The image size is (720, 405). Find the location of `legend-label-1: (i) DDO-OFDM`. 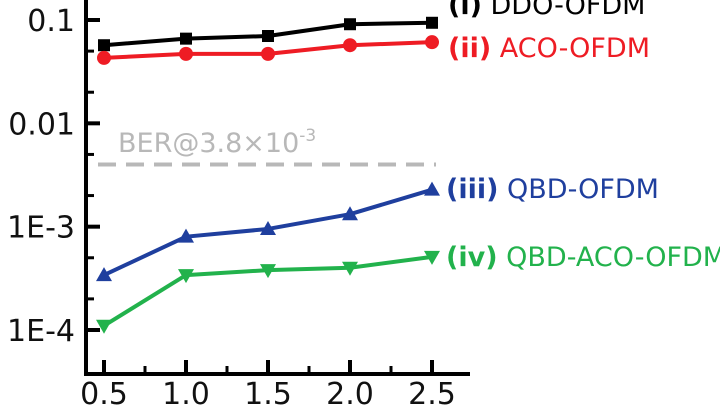

legend-label-1: (i) DDO-OFDM is located at coordinates (546, 10).